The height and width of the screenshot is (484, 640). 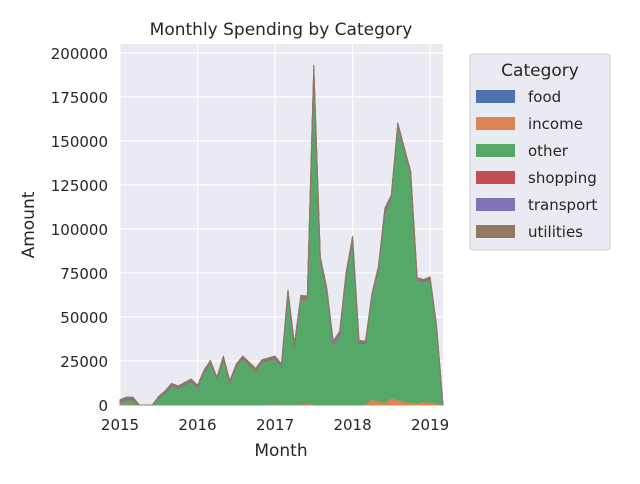 I want to click on y-tick-label: 0, so click(x=103, y=406).